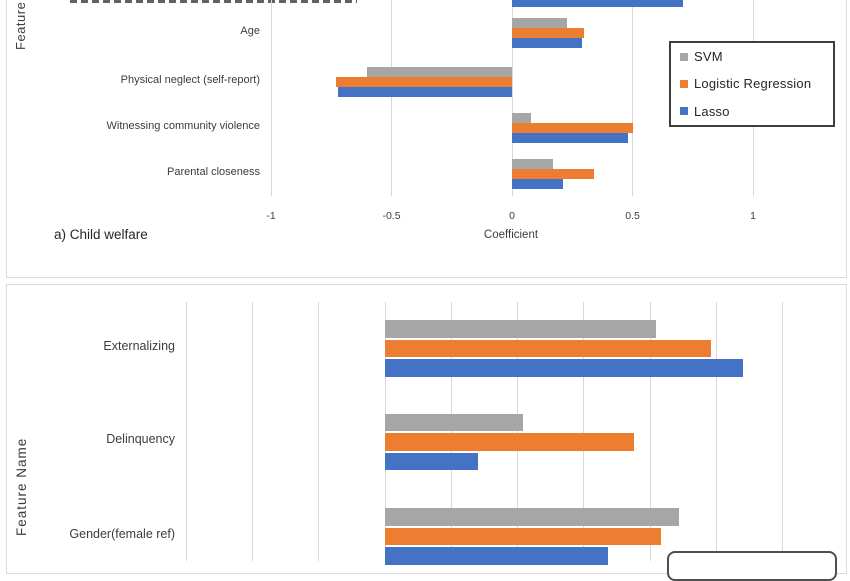 This screenshot has height=581, width=850. I want to click on bar-svm-Externalizing, so click(520, 329).